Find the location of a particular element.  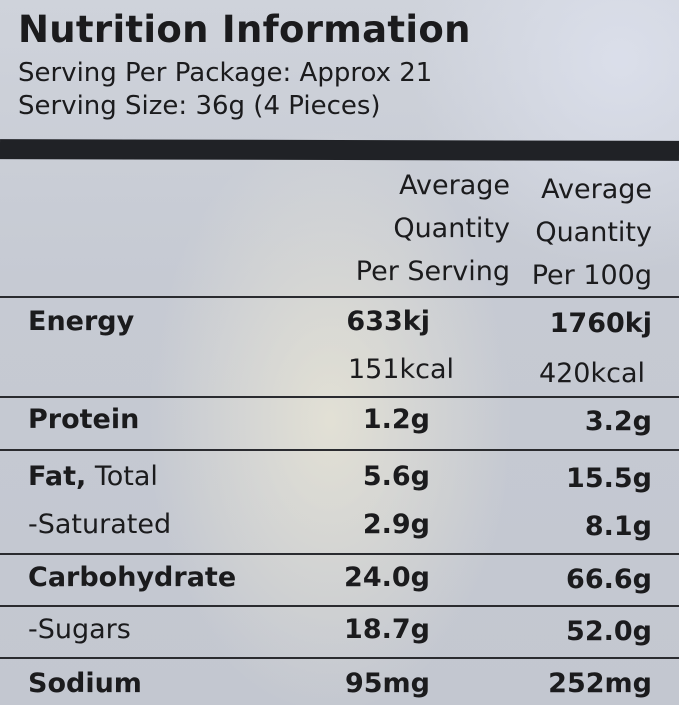

protein-label: Protein is located at coordinates (84, 419).